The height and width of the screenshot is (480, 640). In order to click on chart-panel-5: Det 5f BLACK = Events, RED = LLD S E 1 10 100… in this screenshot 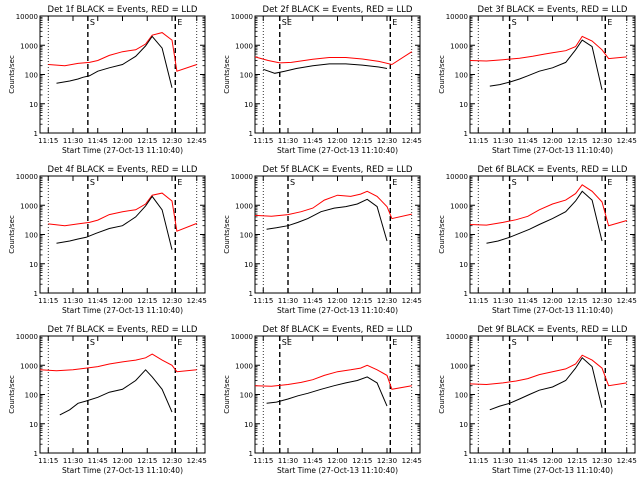, I will do `click(322, 240)`.